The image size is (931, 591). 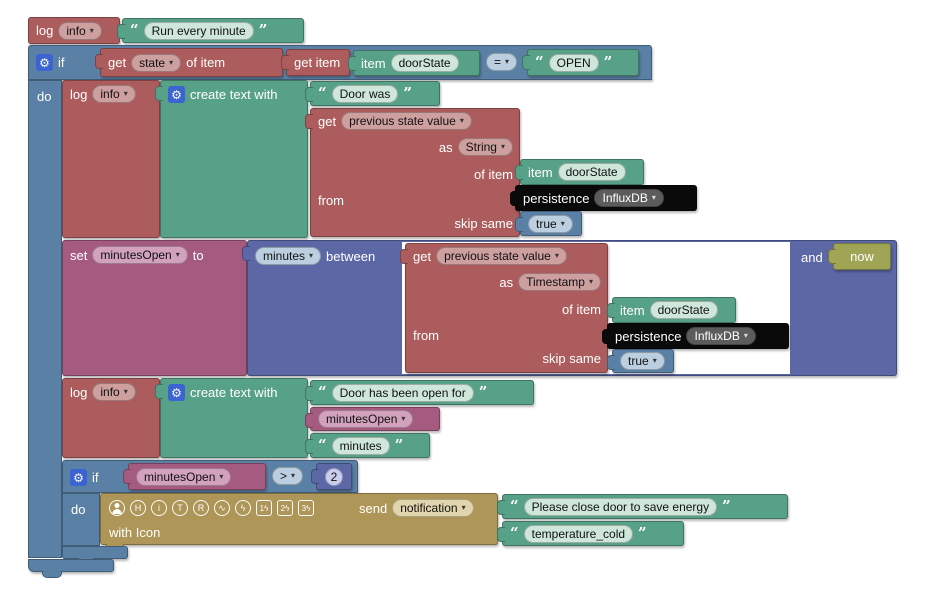 I want to click on block-get-state-of-item: get state ▾ of item, so click(x=189, y=62).